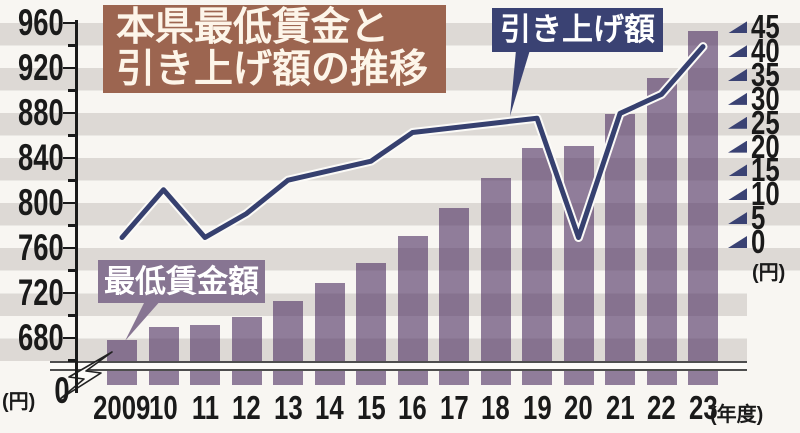 Image resolution: width=800 pixels, height=433 pixels. What do you see at coordinates (205, 407) in the screenshot?
I see `x-axis-label: 11` at bounding box center [205, 407].